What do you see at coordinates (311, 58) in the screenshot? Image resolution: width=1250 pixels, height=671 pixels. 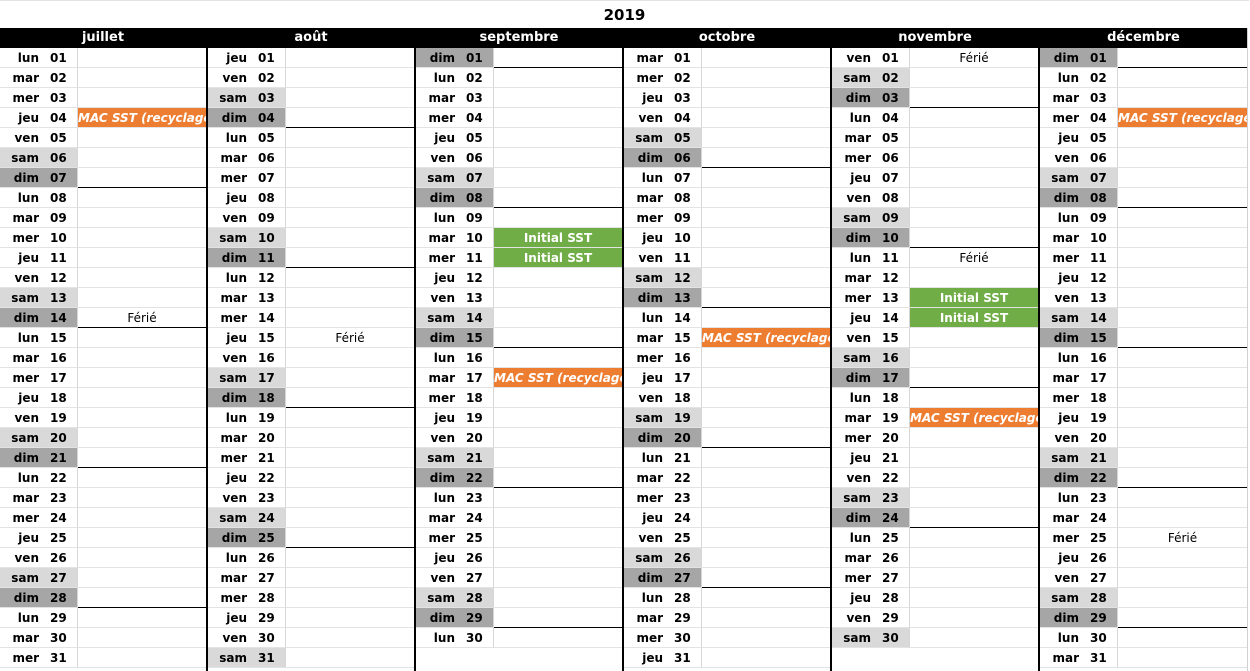 I see `day-row: jeu 01` at bounding box center [311, 58].